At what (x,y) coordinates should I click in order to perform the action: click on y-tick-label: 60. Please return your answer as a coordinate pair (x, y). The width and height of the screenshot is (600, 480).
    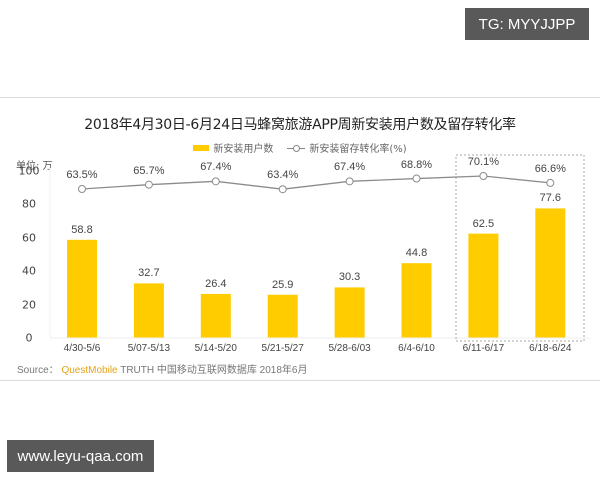
    Looking at the image, I should click on (29, 238).